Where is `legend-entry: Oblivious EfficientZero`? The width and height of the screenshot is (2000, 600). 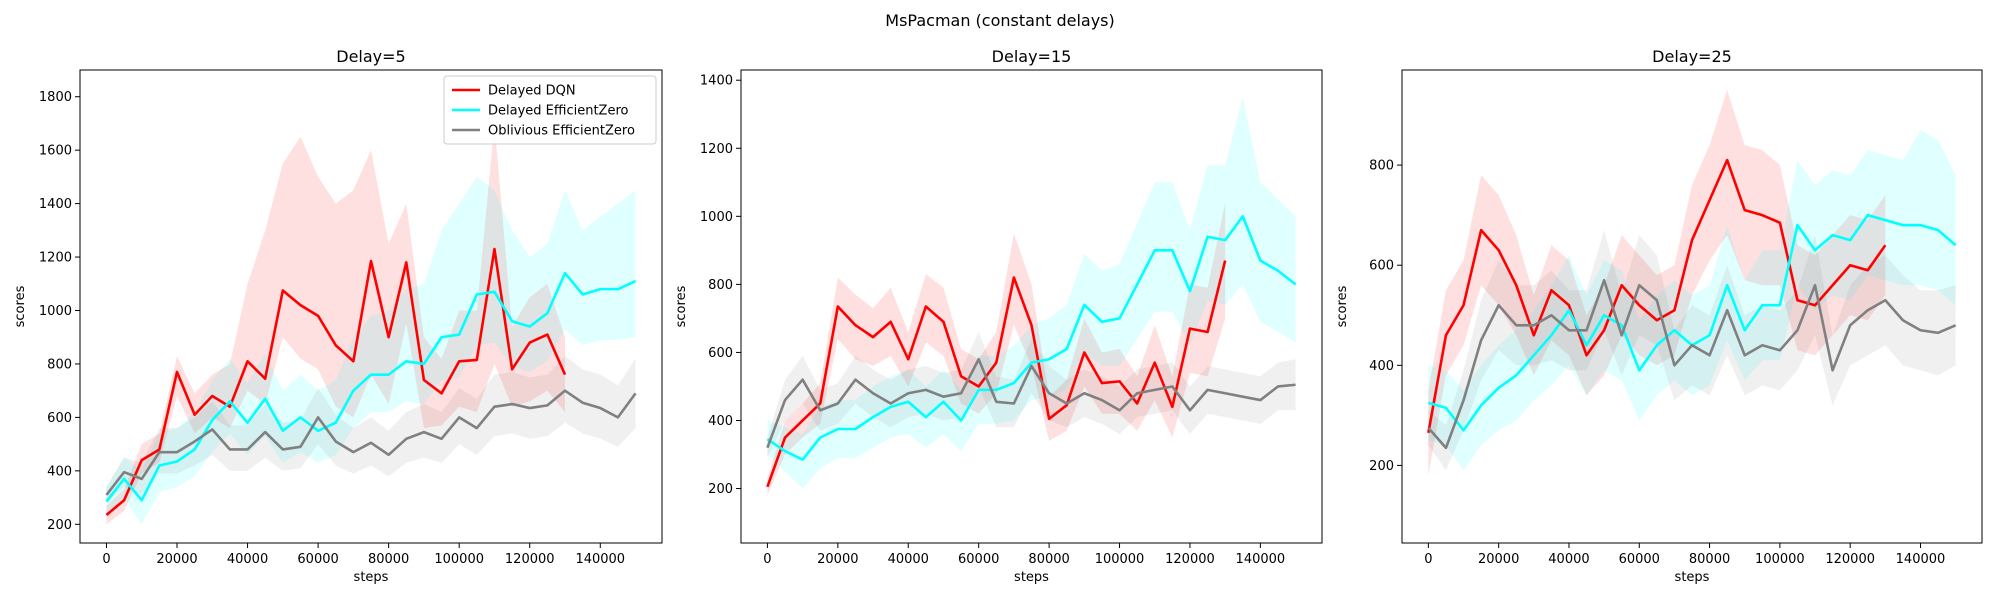
legend-entry: Oblivious EfficientZero is located at coordinates (561, 131).